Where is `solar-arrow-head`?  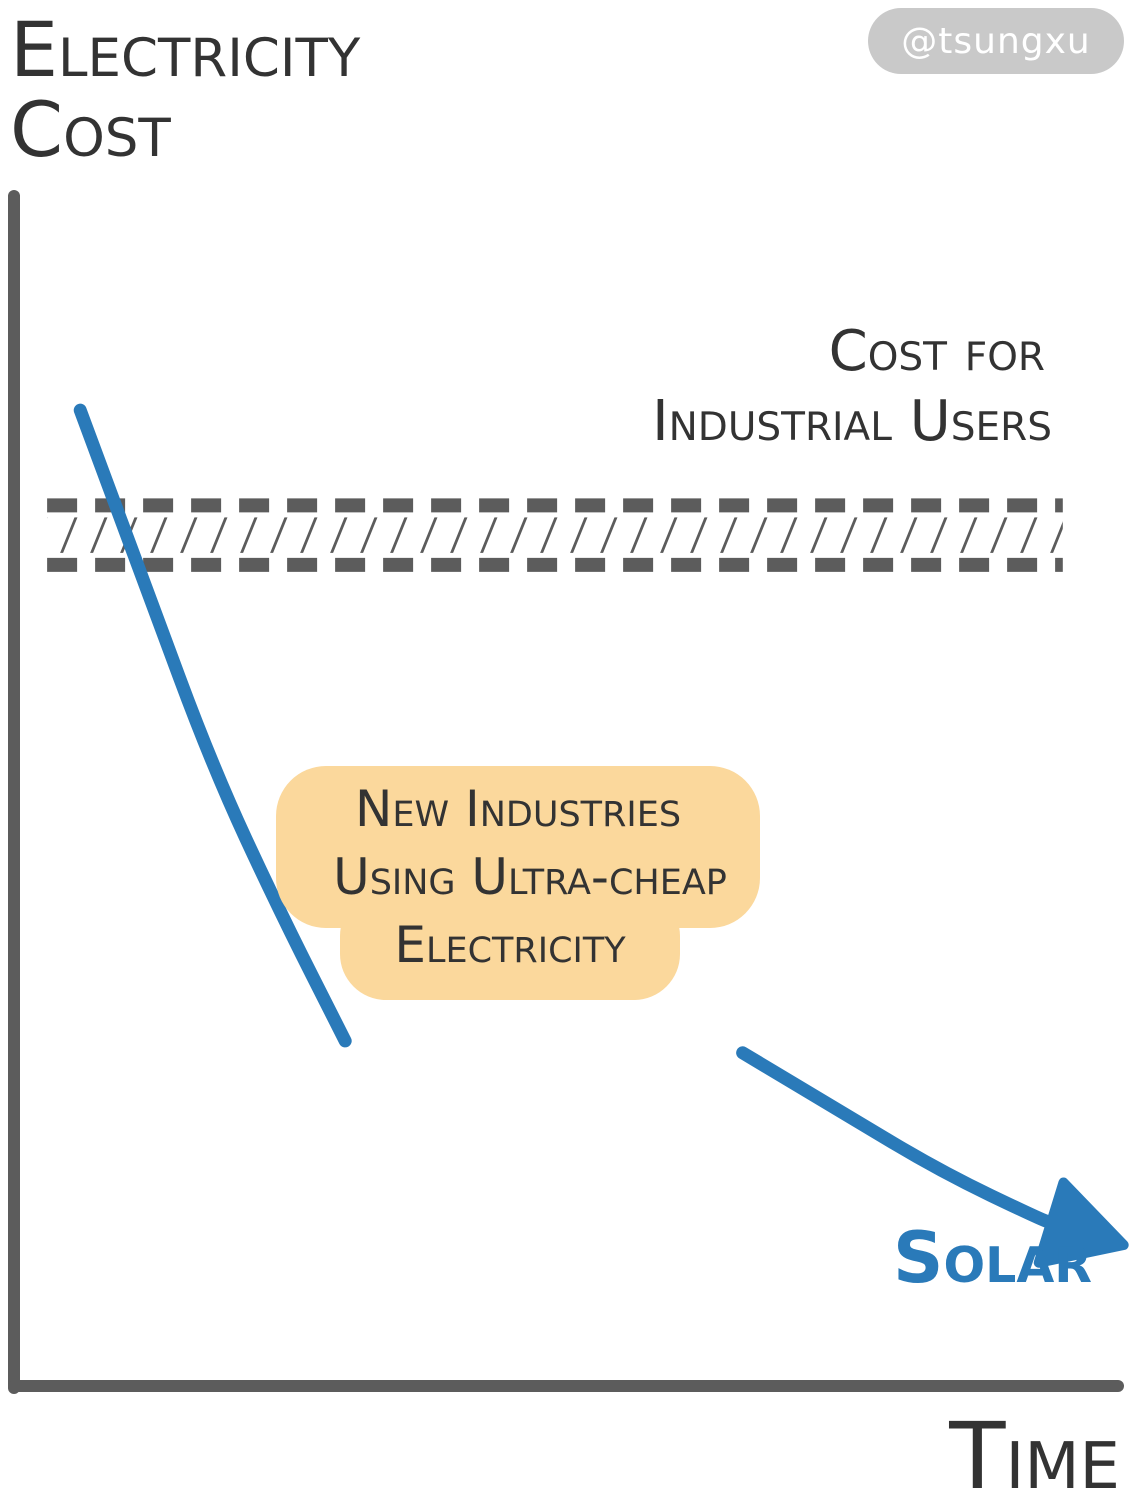
solar-arrow-head is located at coordinates (1081, 1222).